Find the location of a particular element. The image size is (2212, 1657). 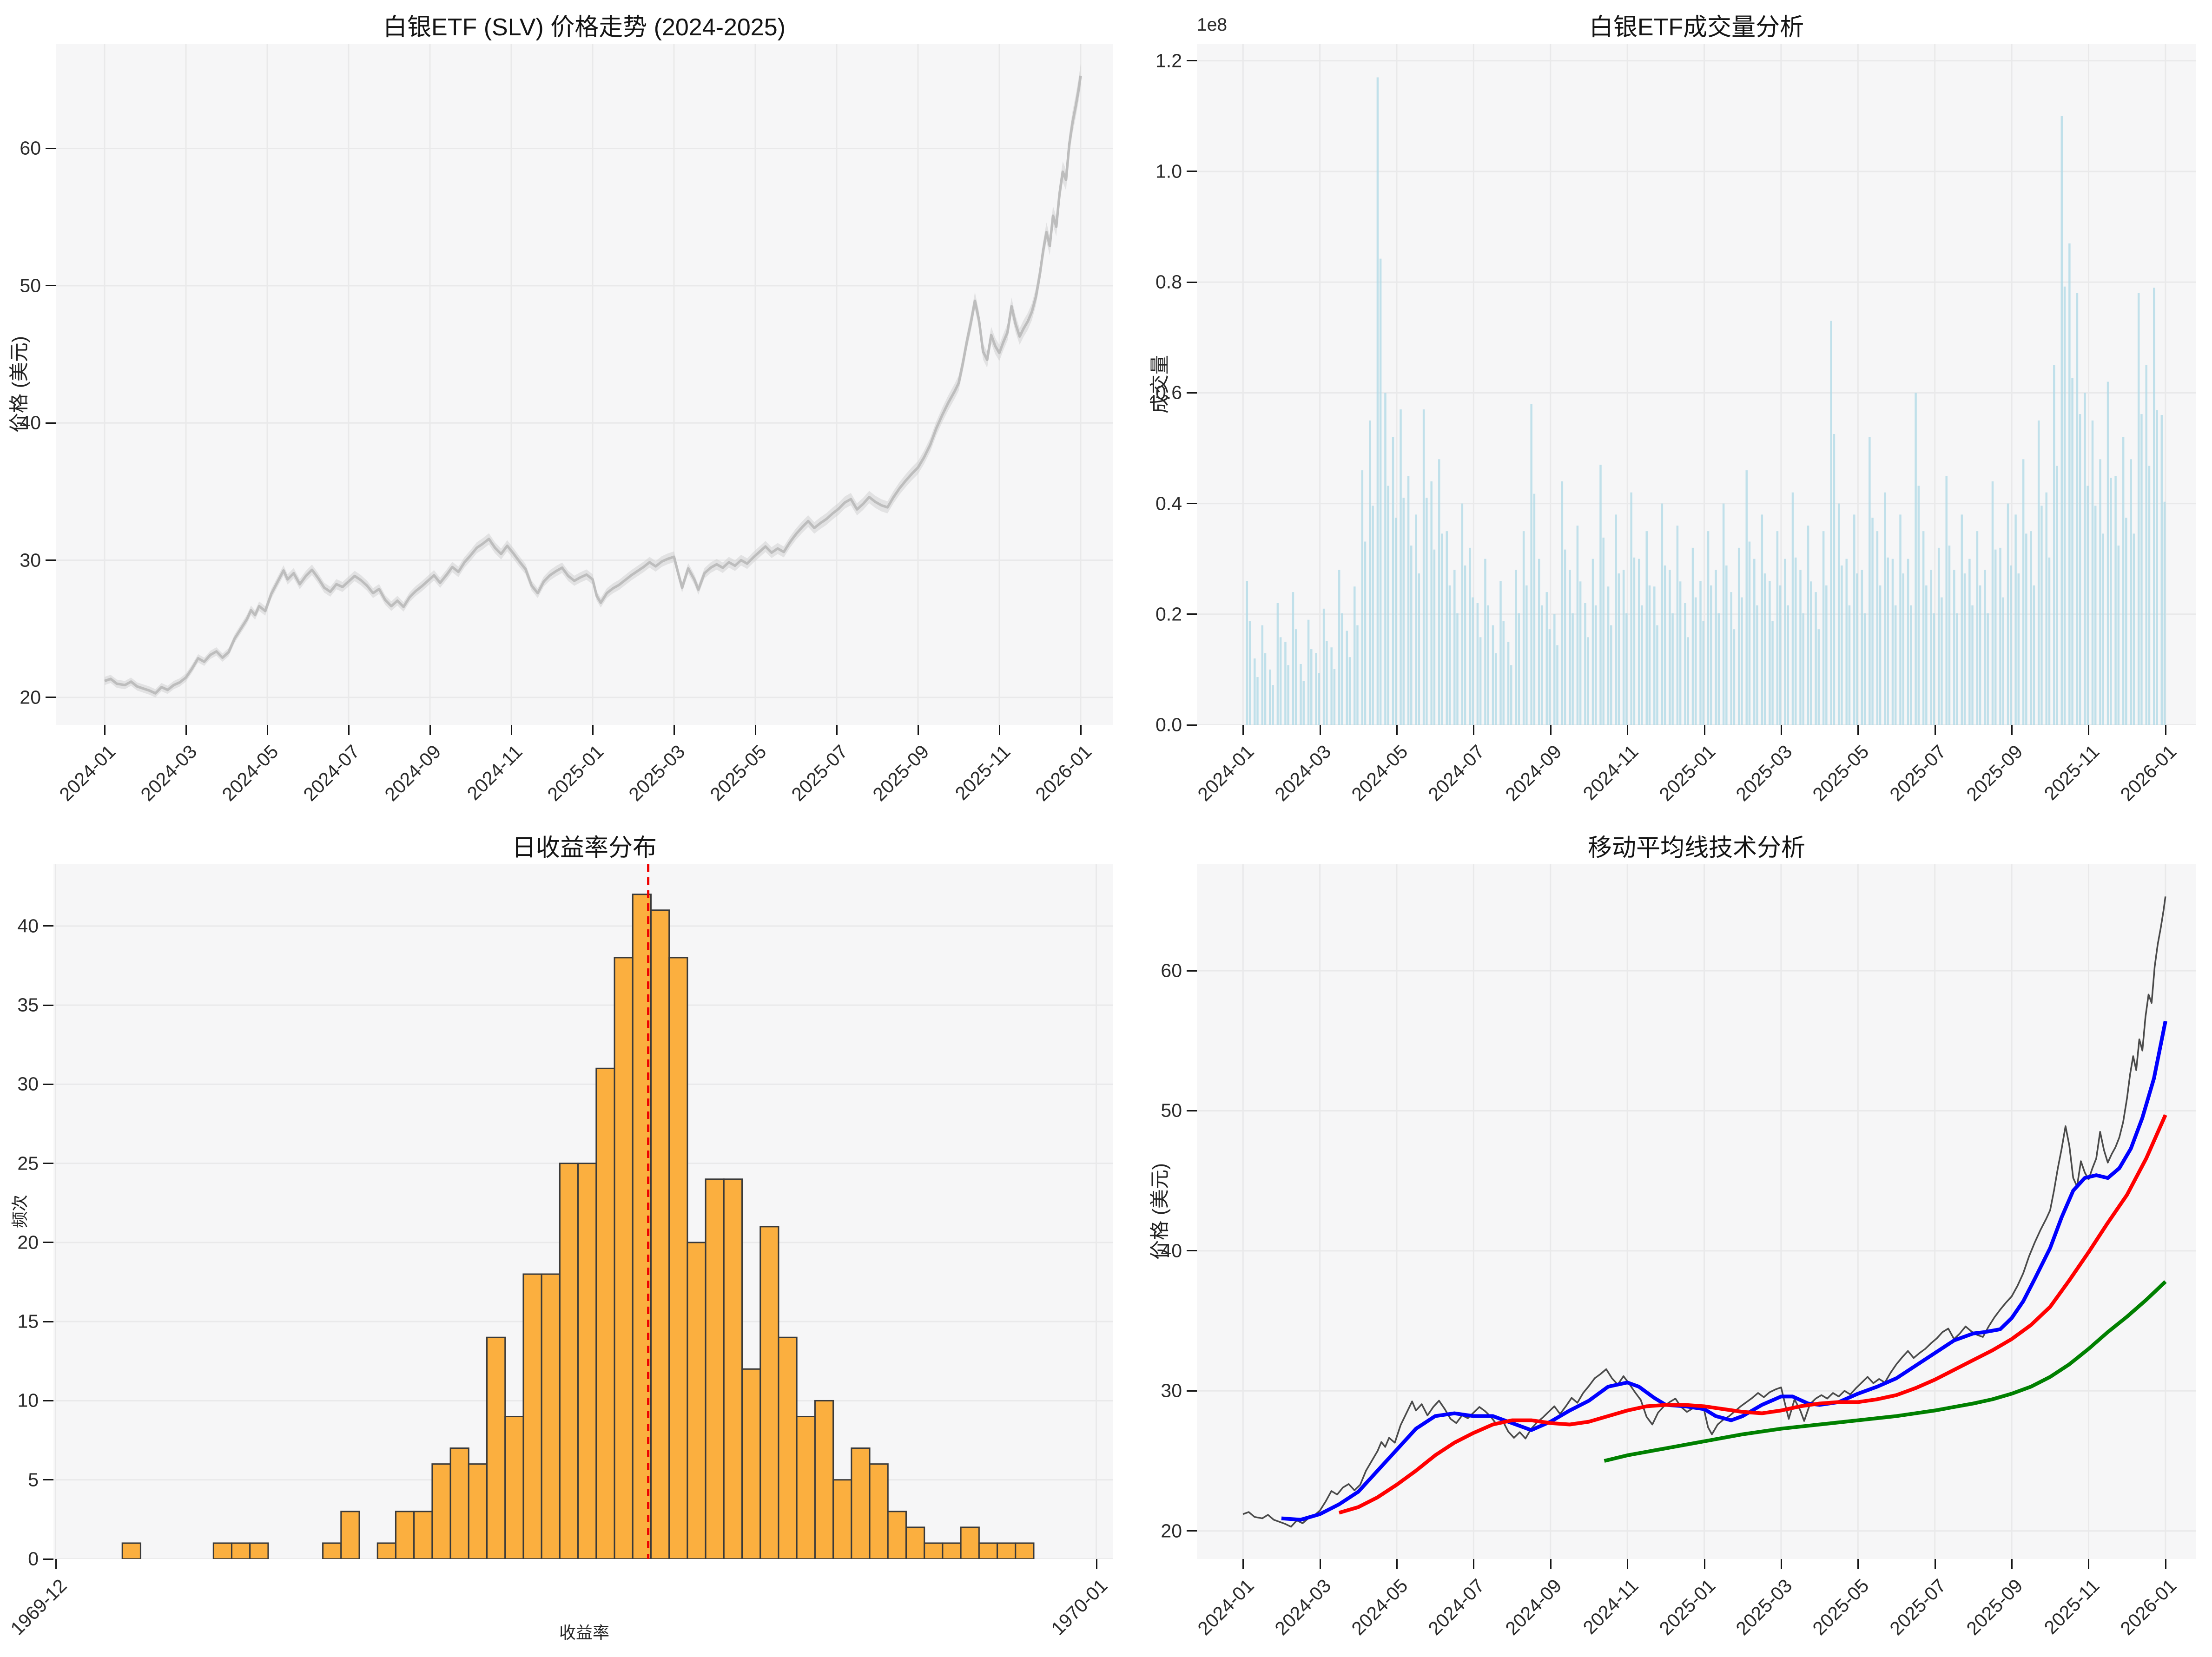

legend-label: 均值: 0.0024 is located at coordinates (1034, 905).